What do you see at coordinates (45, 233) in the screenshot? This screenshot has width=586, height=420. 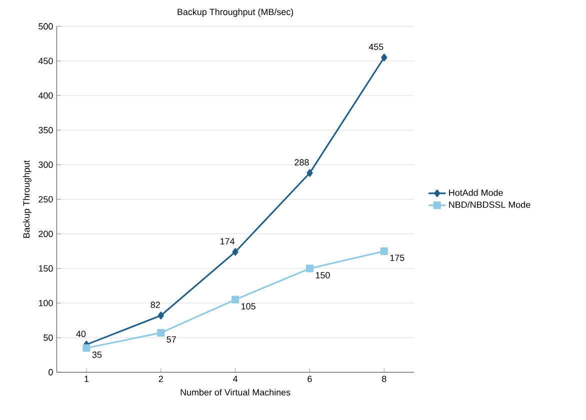 I see `y-tick-label: 200` at bounding box center [45, 233].